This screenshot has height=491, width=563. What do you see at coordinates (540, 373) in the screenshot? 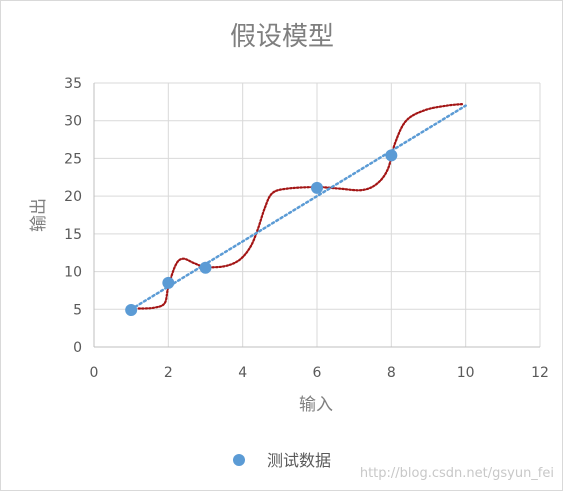
I see `x-tick-label: 12` at bounding box center [540, 373].